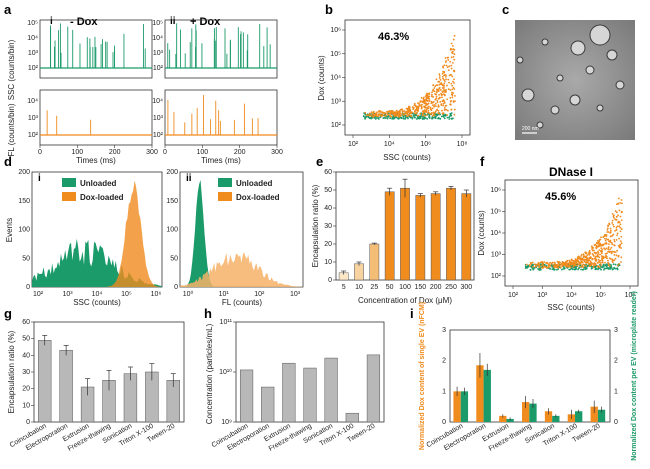 This screenshot has width=650, height=469. What do you see at coordinates (444, 391) in the screenshot?
I see `i-ytick-left-label: 1` at bounding box center [444, 391].